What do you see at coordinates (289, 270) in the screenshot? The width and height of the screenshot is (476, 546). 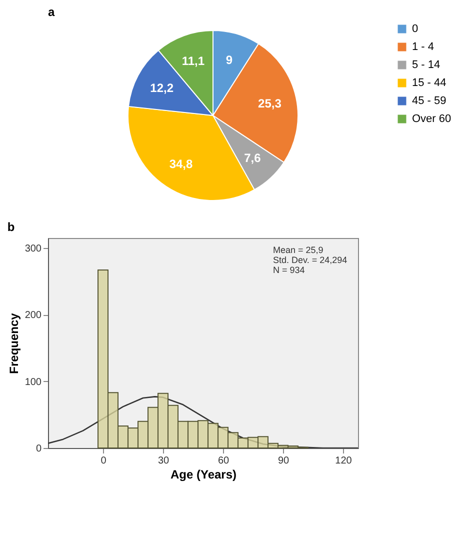 I see `annotation: N = 934` at bounding box center [289, 270].